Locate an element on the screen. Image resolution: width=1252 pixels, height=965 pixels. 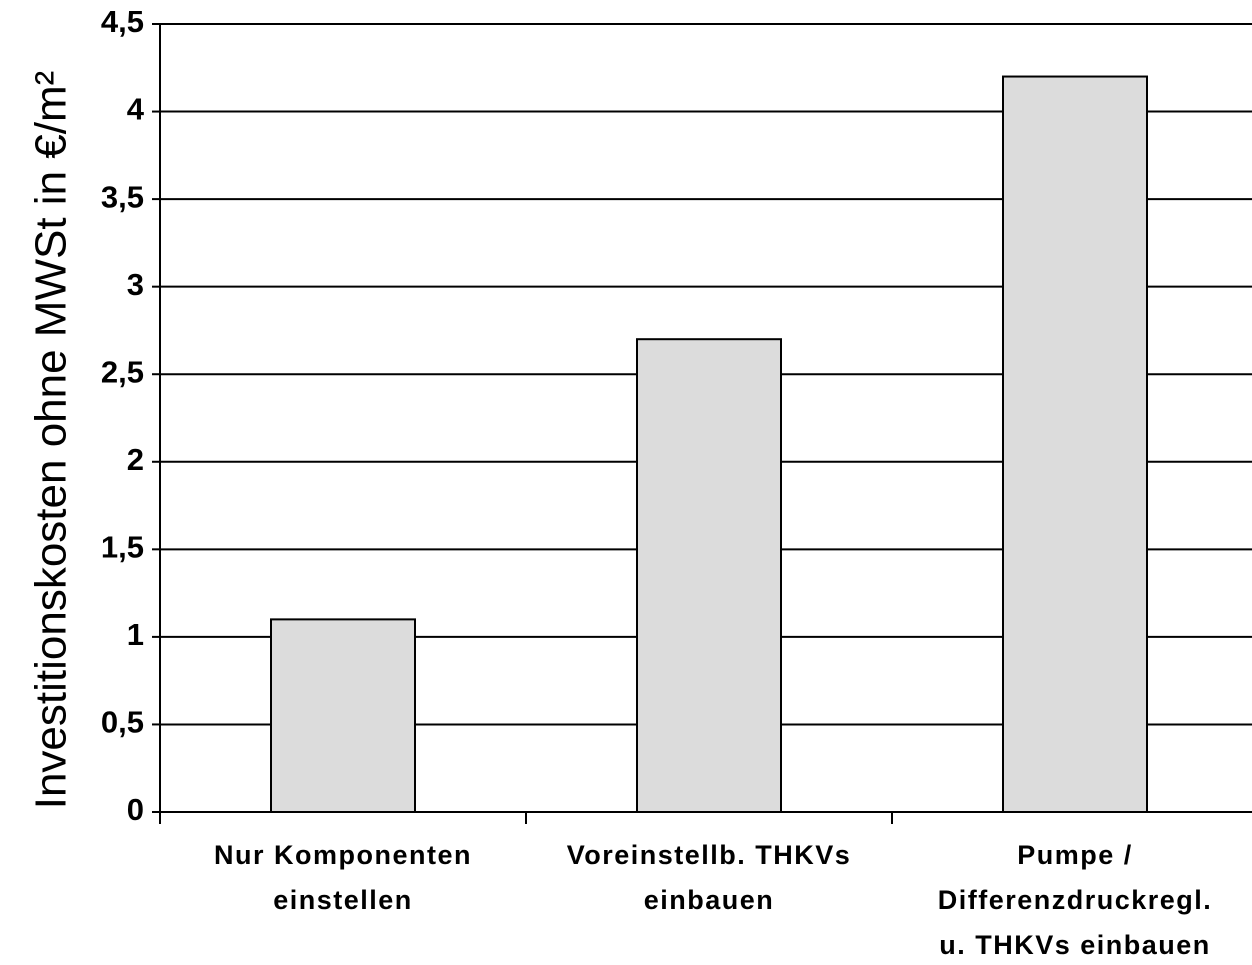
y-tick-label: 3 is located at coordinates (135, 284).